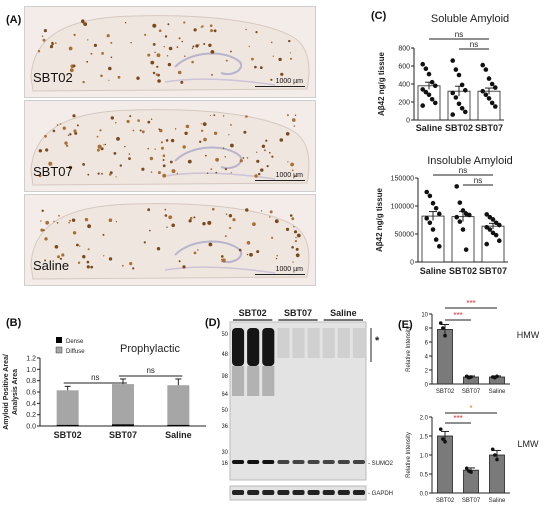  Describe the element at coordinates (470, 304) in the screenshot. I see `sig-label: ***` at that location.